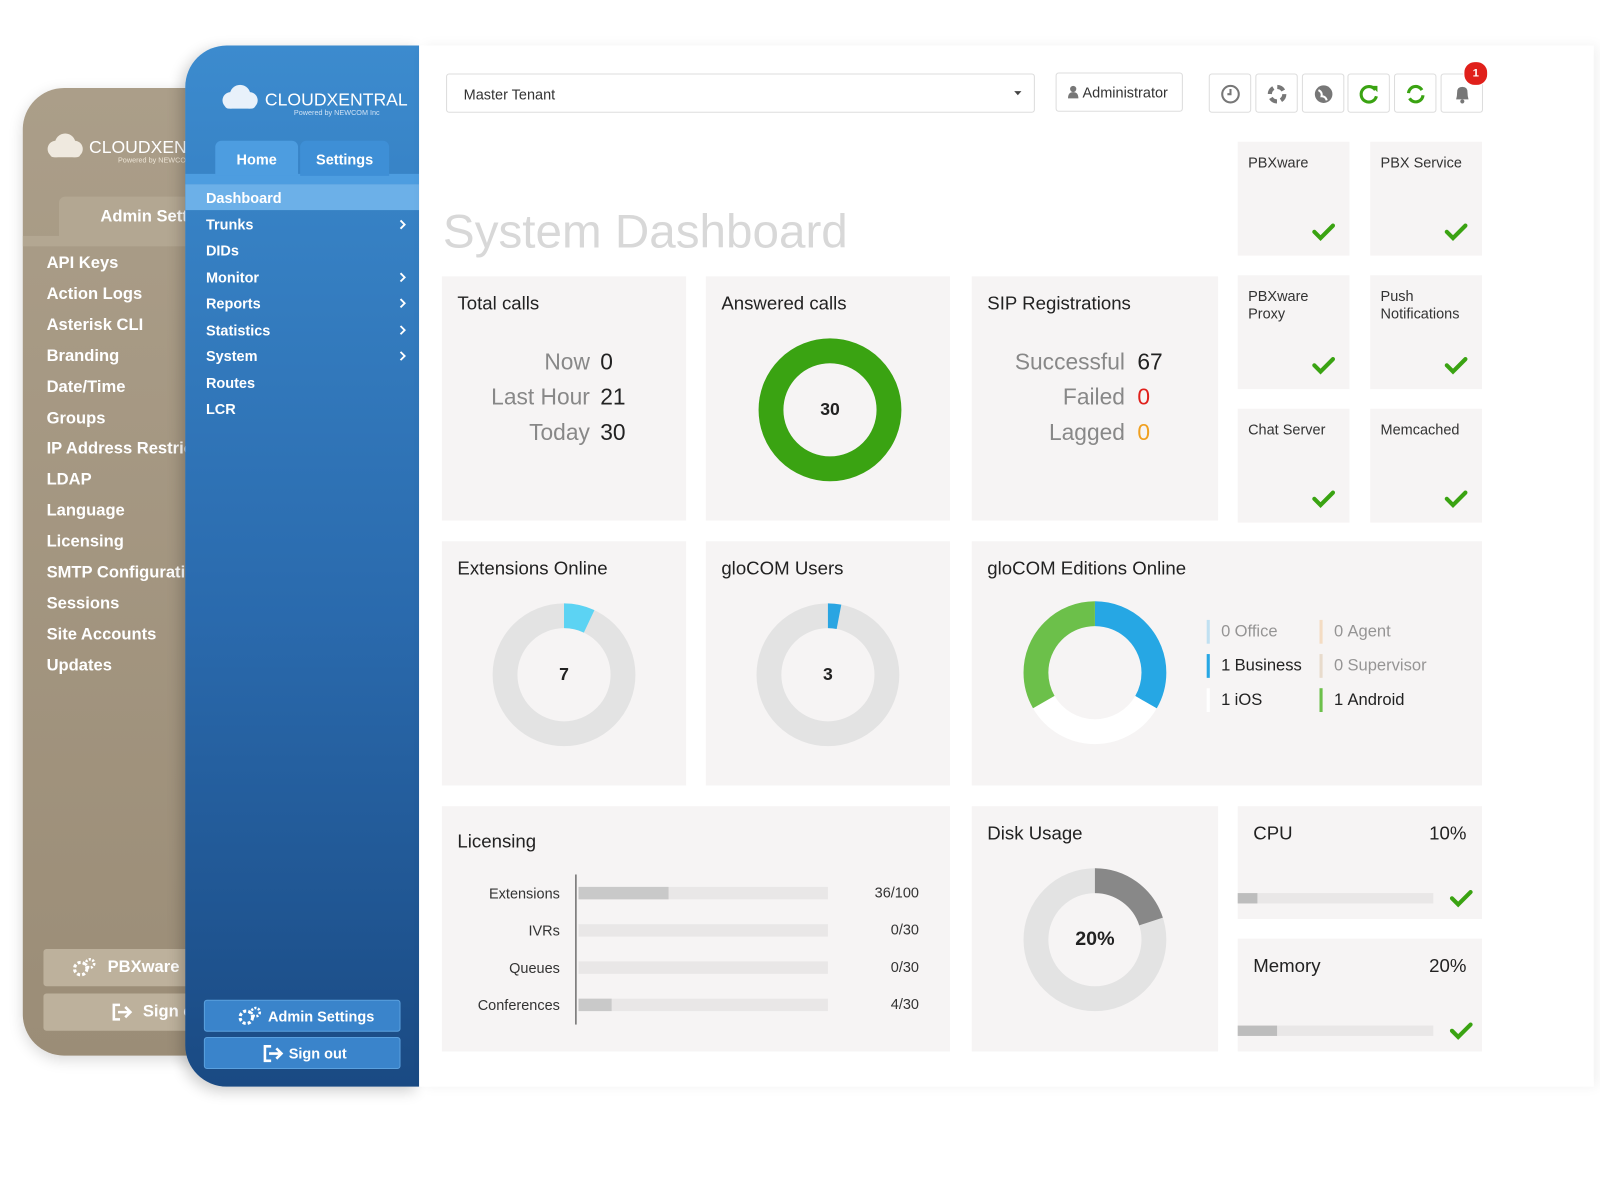 The image size is (1600, 1200). What do you see at coordinates (576, 949) in the screenshot?
I see `bar-axis` at bounding box center [576, 949].